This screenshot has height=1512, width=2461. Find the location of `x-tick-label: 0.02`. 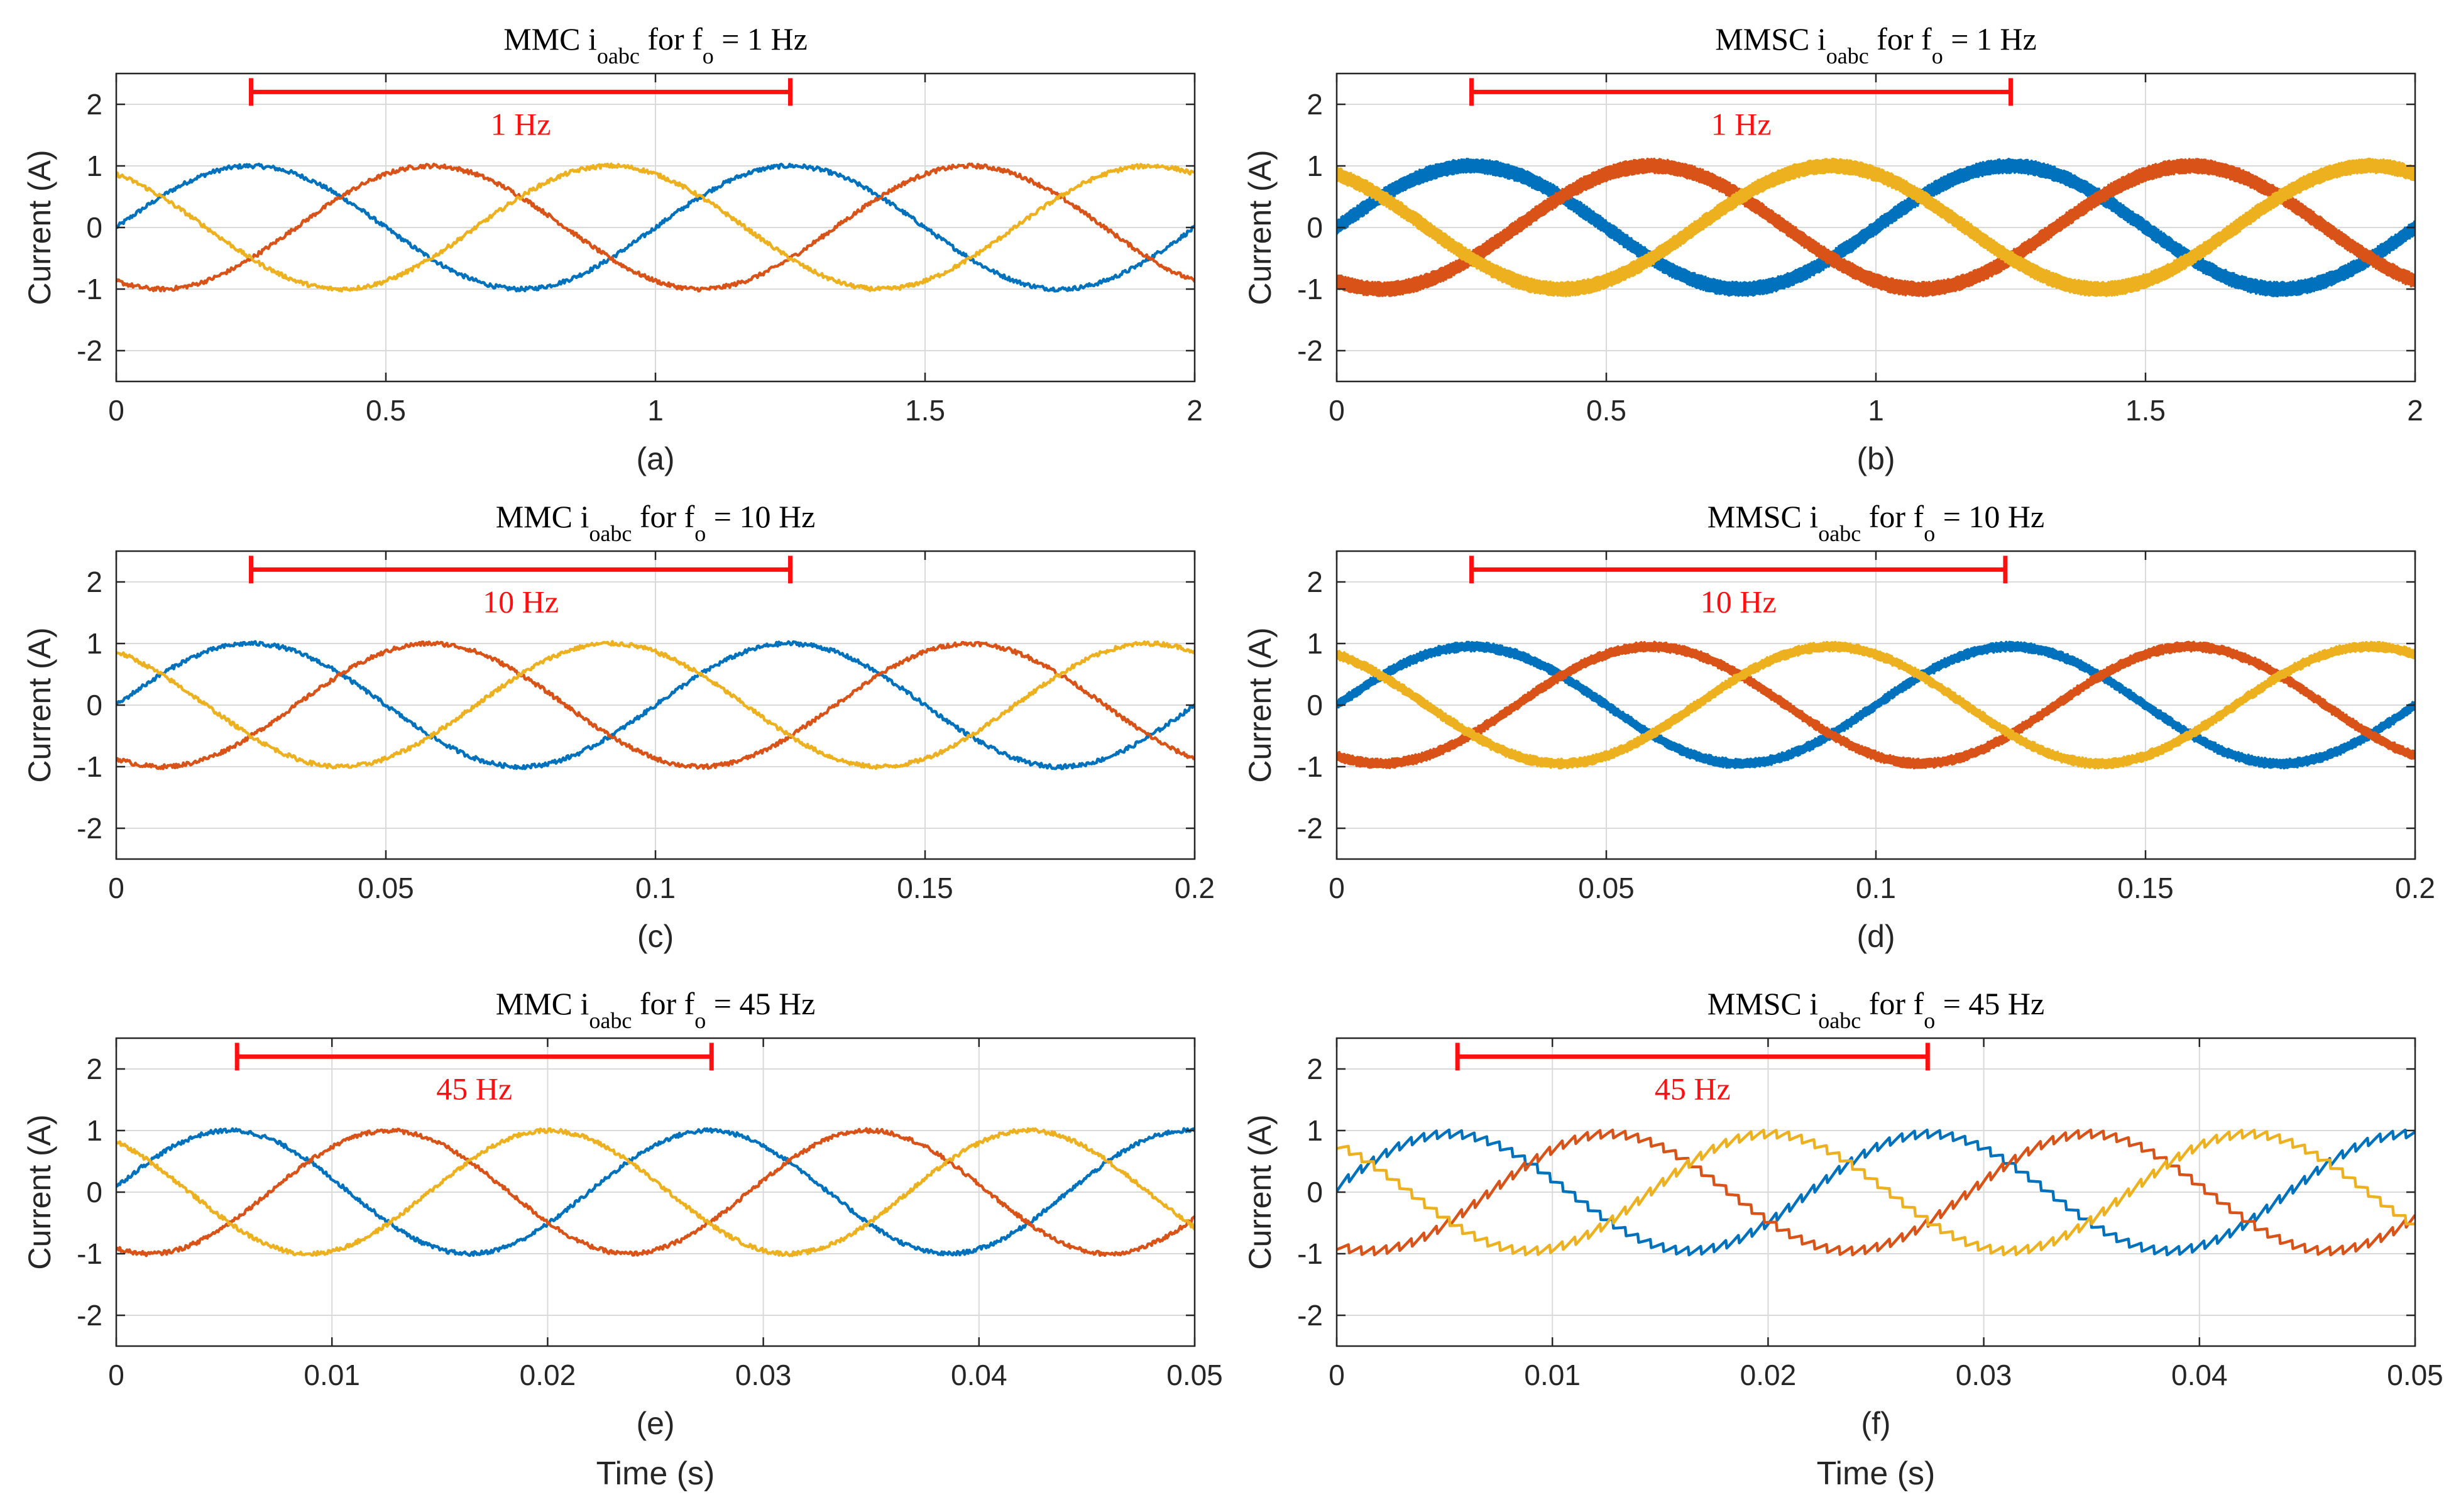

x-tick-label: 0.02 is located at coordinates (1768, 1375).